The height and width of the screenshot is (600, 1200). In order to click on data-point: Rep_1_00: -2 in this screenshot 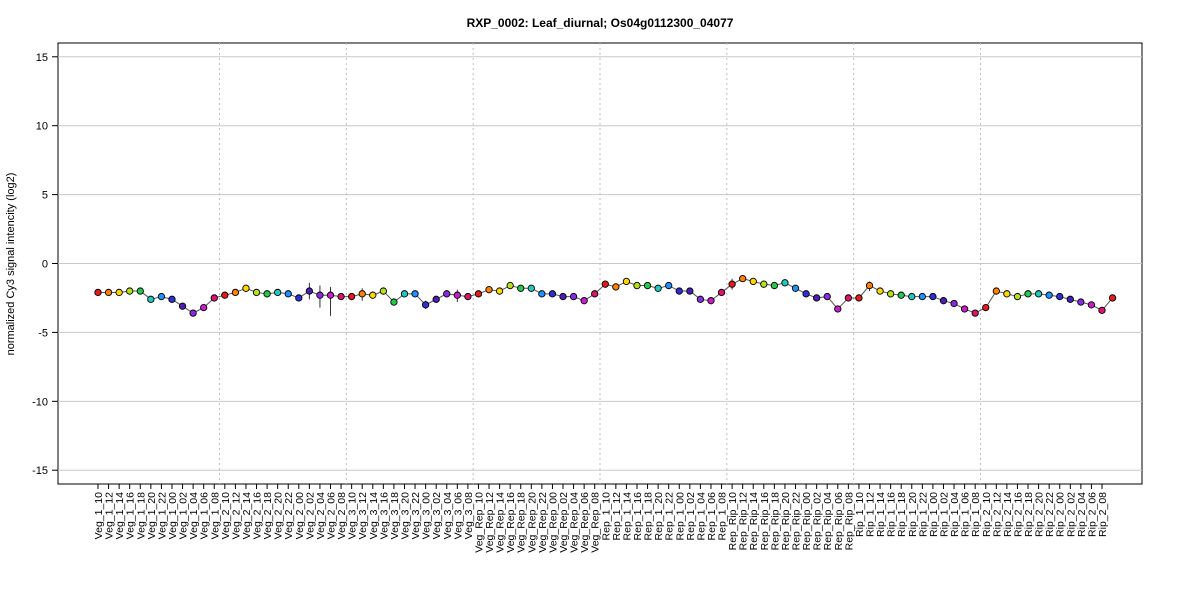, I will do `click(679, 291)`.